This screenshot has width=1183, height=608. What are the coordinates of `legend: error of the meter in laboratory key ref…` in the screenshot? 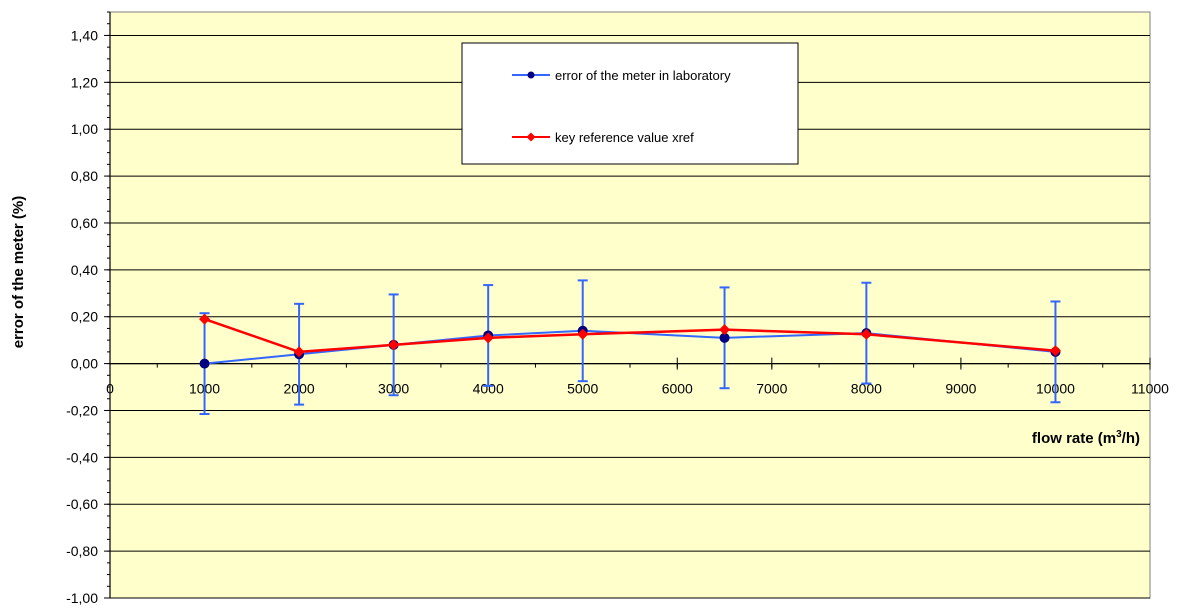 It's located at (630, 103).